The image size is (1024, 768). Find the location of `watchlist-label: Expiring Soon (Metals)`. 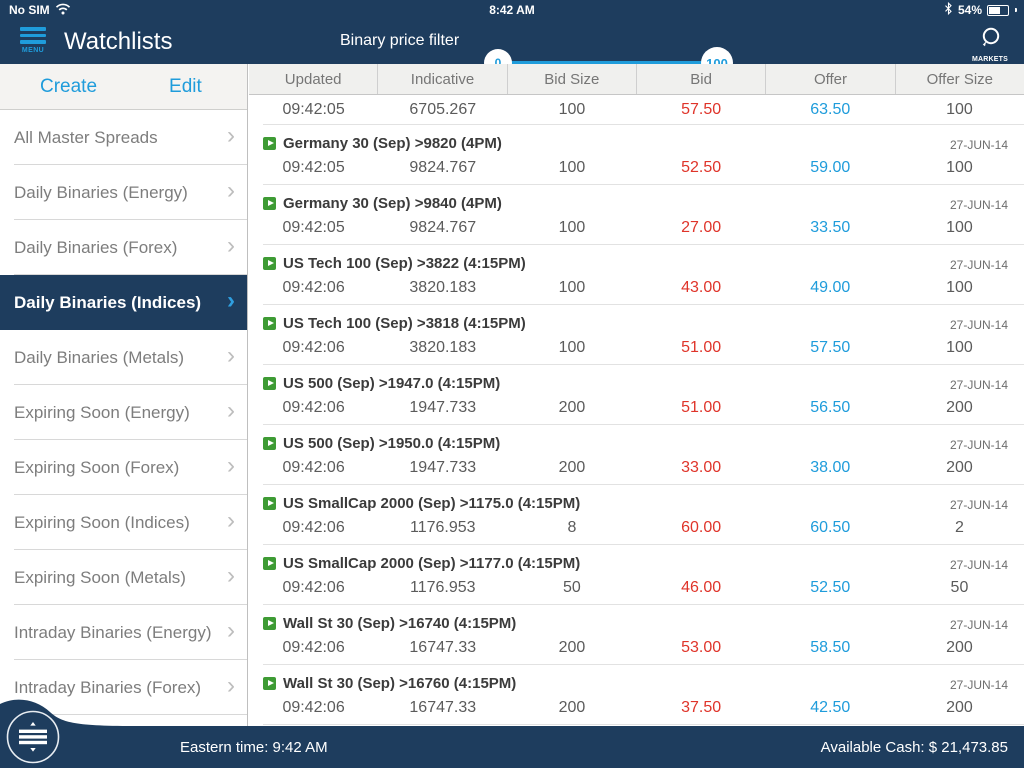

watchlist-label: Expiring Soon (Metals) is located at coordinates (100, 577).